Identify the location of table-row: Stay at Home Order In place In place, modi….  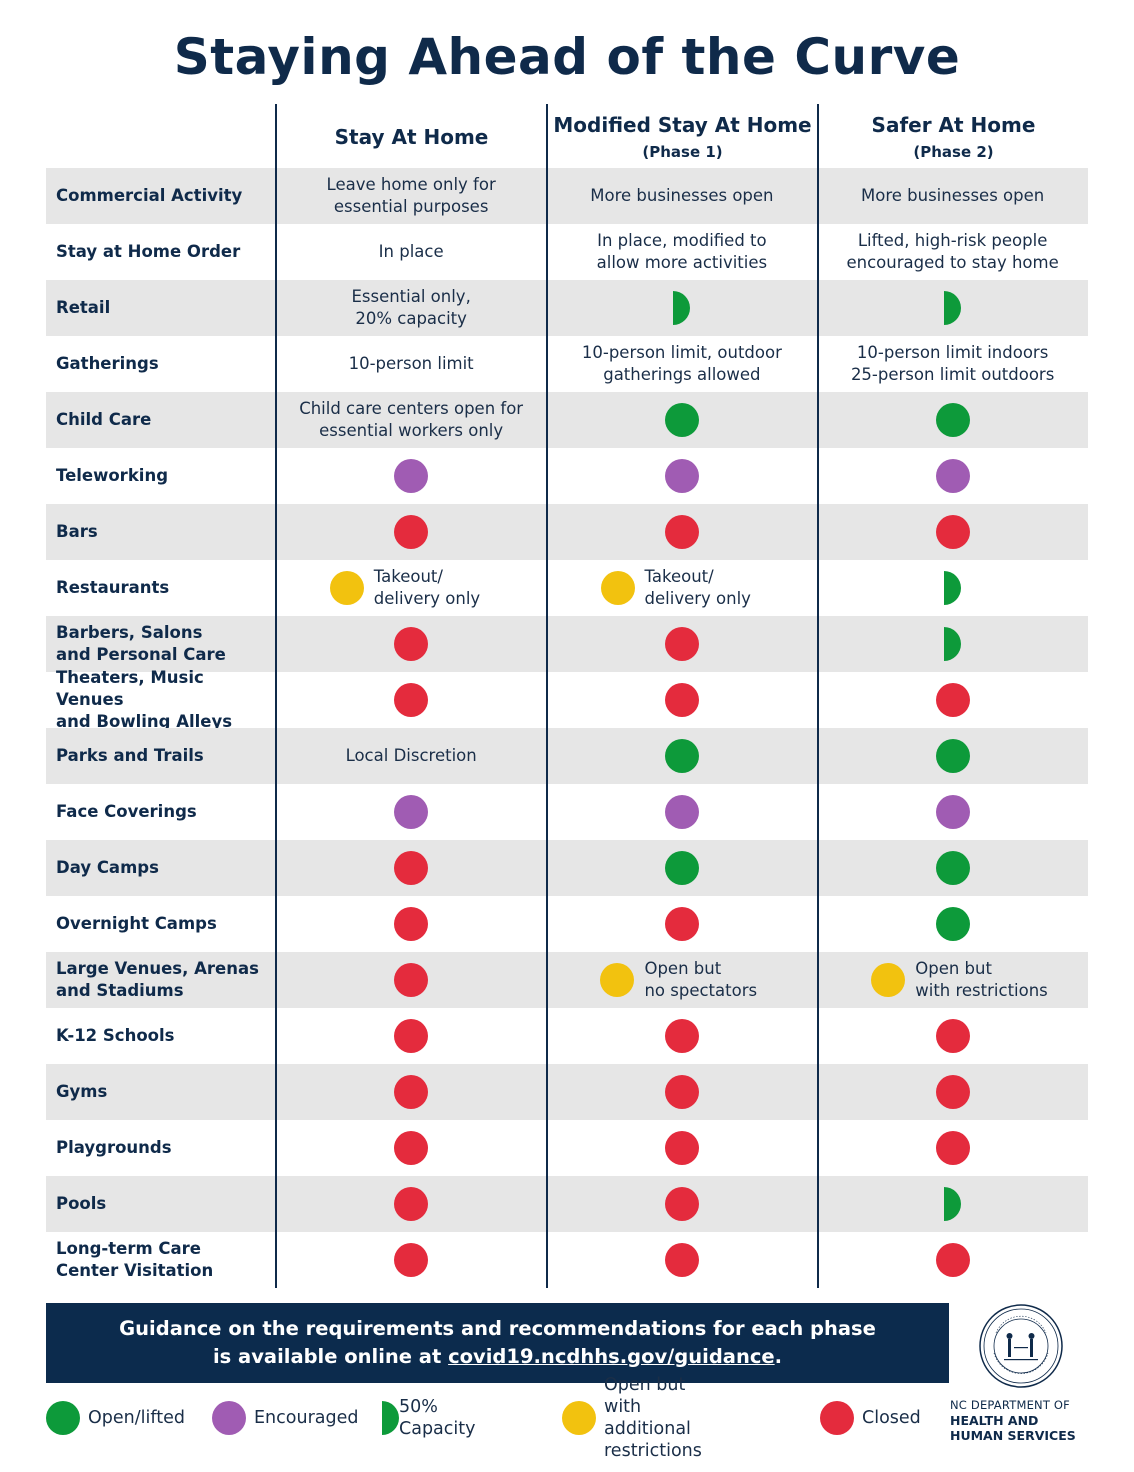
(567, 252).